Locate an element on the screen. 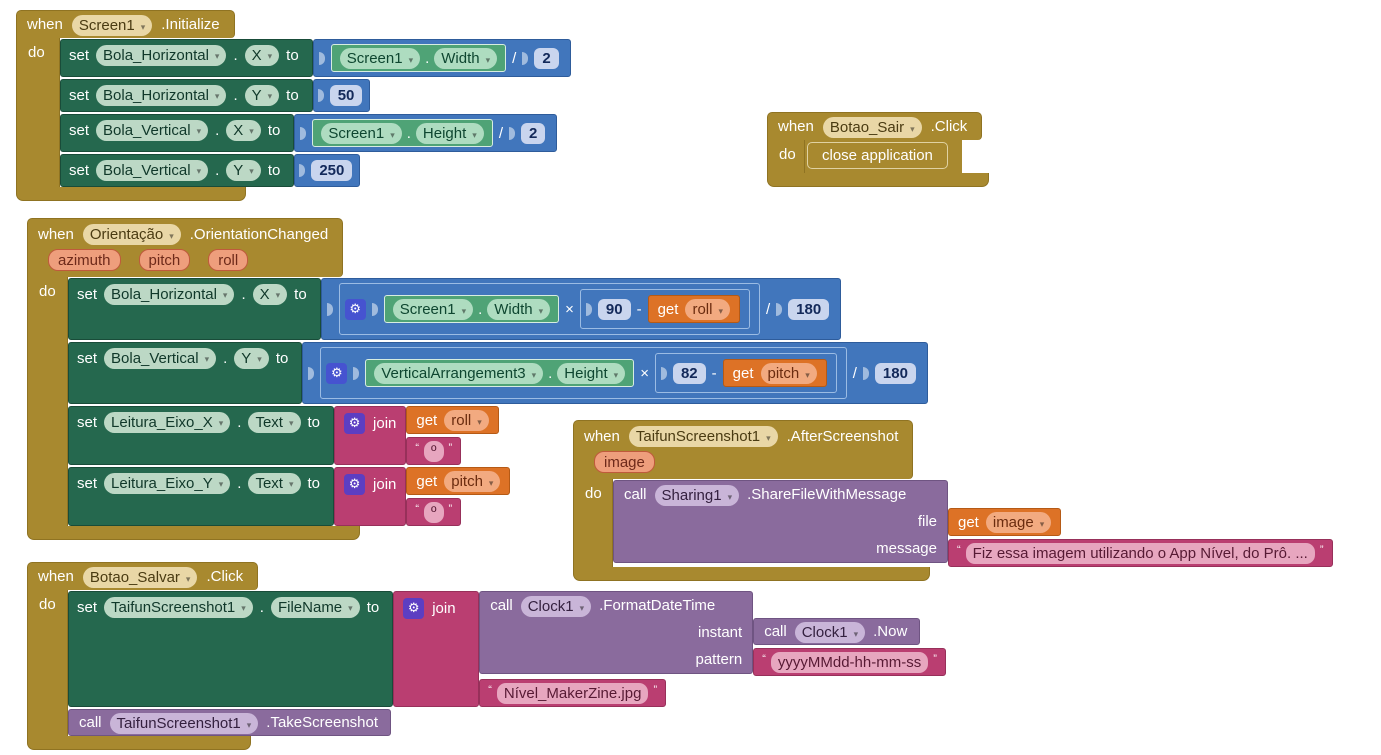  math-subtract-block: 90 - get roll is located at coordinates (664, 309).